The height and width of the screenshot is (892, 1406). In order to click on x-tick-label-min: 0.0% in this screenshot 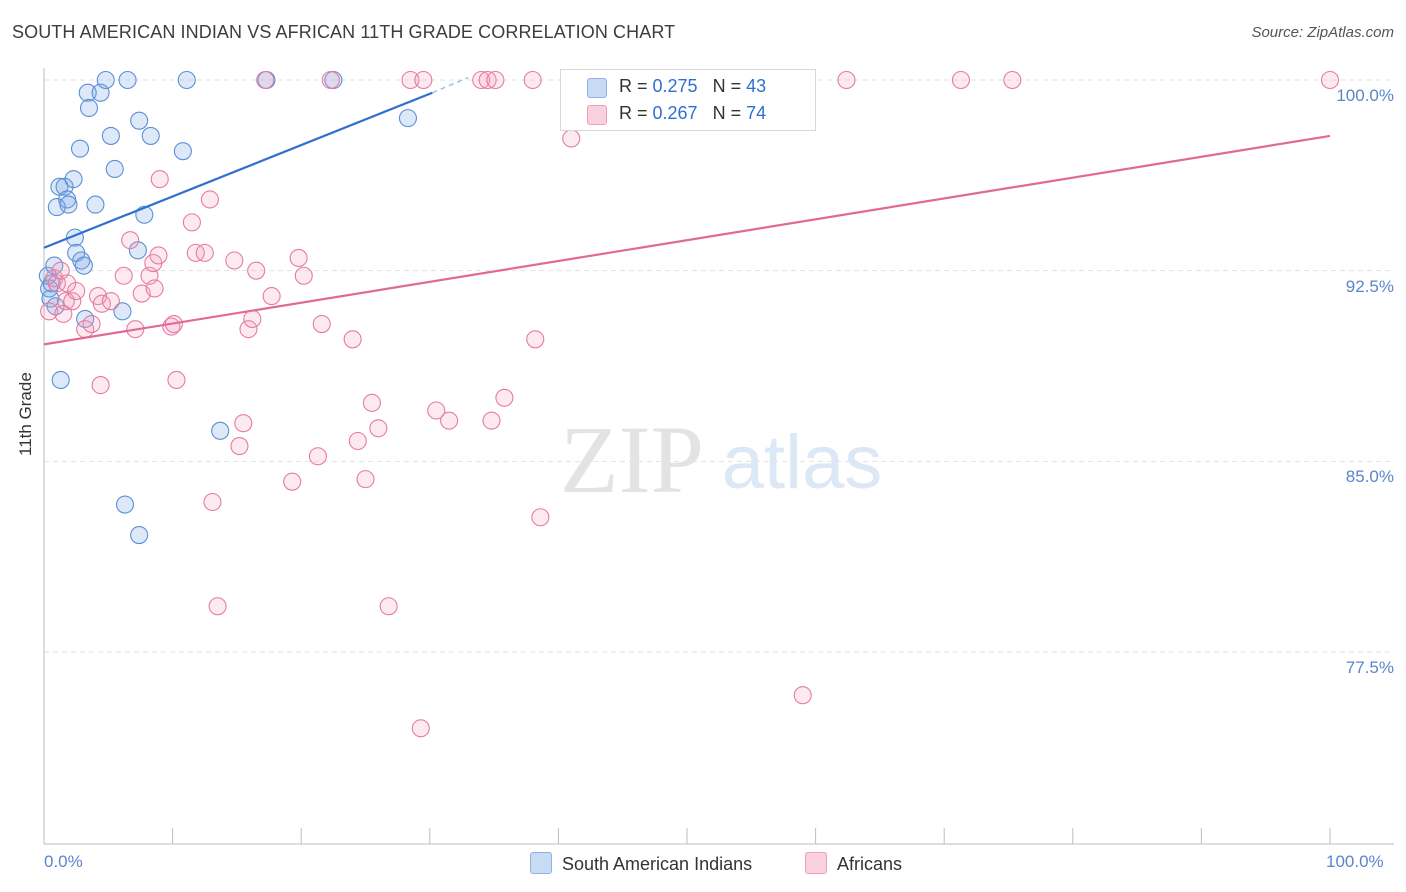, I will do `click(63, 861)`.